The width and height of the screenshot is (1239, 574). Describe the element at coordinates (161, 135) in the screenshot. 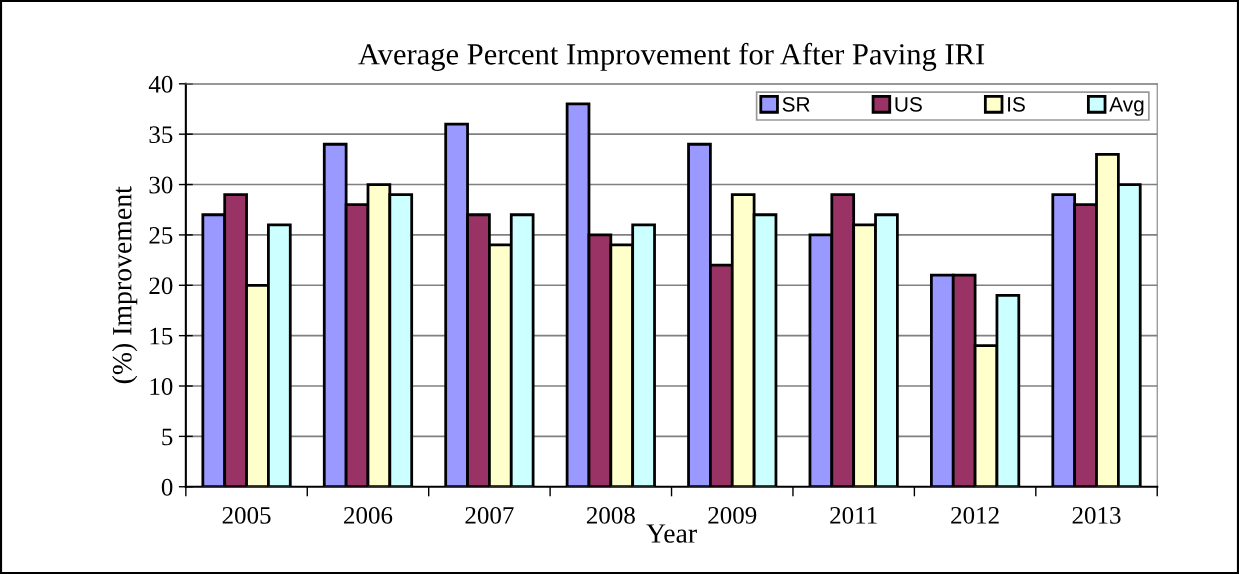

I see `y-tick-label: 35` at that location.